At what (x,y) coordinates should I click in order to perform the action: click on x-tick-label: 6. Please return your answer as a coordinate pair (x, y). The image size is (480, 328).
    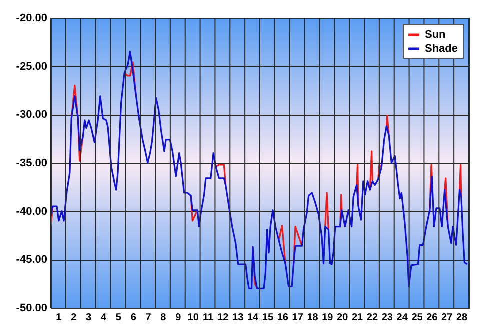
    Looking at the image, I should click on (133, 318).